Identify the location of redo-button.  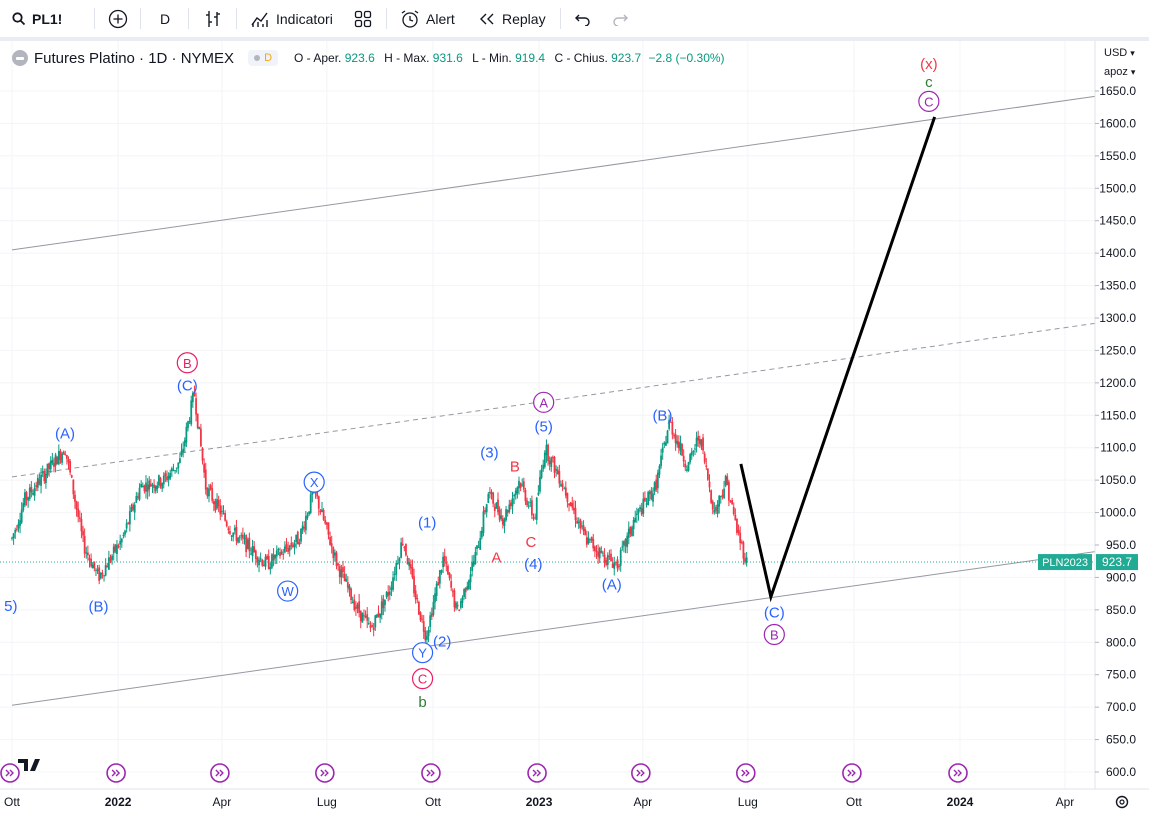
(620, 18).